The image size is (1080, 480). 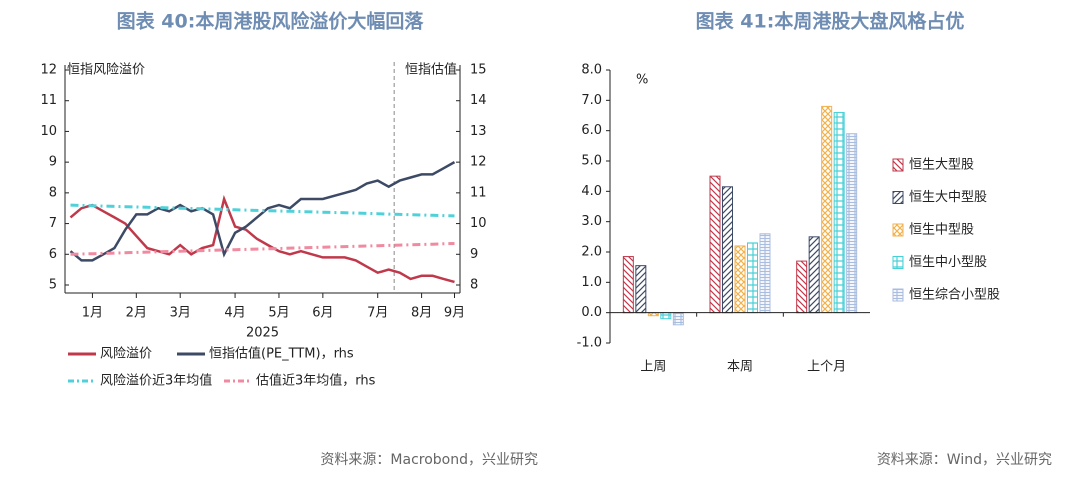 What do you see at coordinates (591, 191) in the screenshot?
I see `y-tick-label: 4.0` at bounding box center [591, 191].